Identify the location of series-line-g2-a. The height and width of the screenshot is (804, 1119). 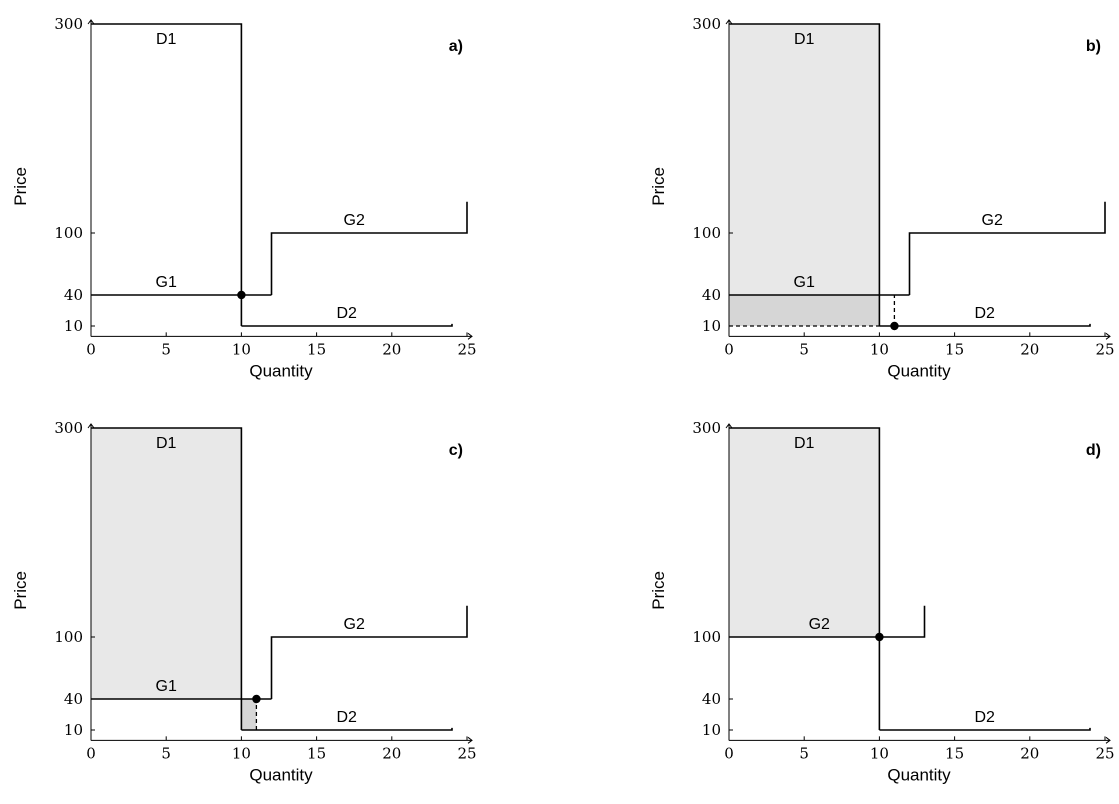
(369, 248).